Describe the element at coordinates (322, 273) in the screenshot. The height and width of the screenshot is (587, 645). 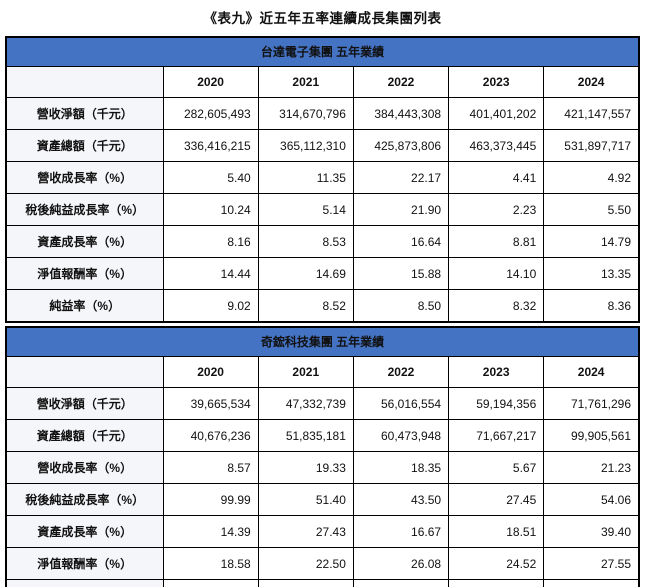
I see `table-row: 淨值報酬率（%） 14.44 14.69 15.88 14.10 13.35` at that location.